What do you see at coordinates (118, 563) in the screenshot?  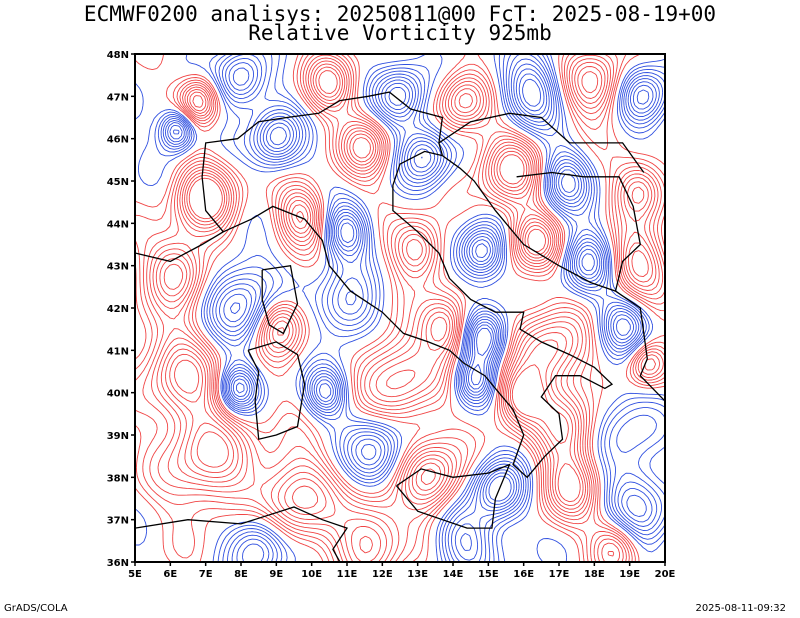 I see `lat-tick-label: 36N` at bounding box center [118, 563].